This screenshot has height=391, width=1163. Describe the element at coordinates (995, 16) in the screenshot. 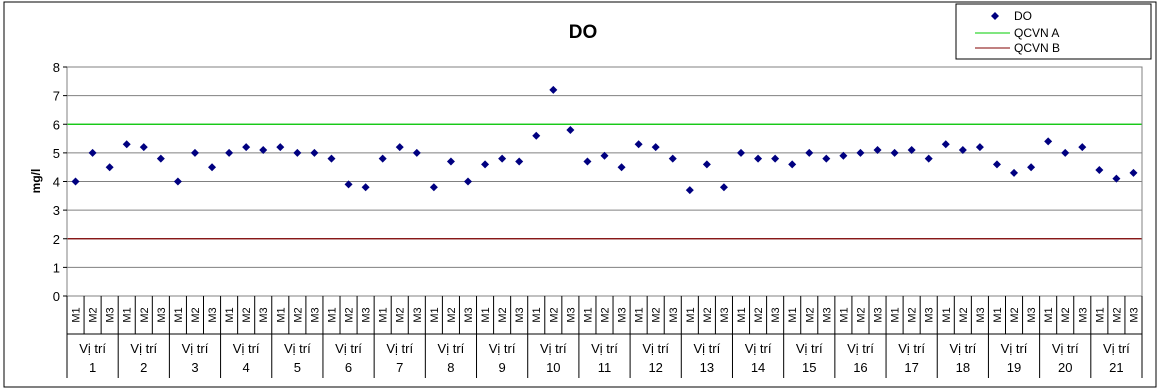

I see `legend-marker-do` at that location.